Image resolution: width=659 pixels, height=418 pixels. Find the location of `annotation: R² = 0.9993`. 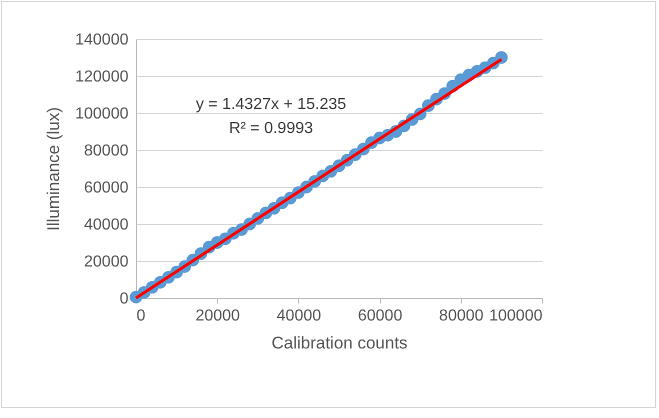

annotation: R² = 0.9993 is located at coordinates (271, 128).